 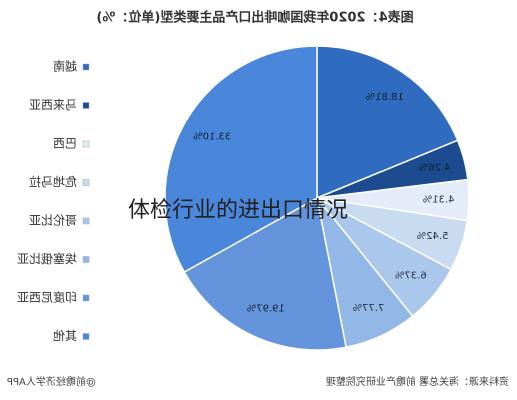 I want to click on chart-title: 图表4：2020年我国咖啡出口产品主要类型(单位：%), so click(x=254, y=18).